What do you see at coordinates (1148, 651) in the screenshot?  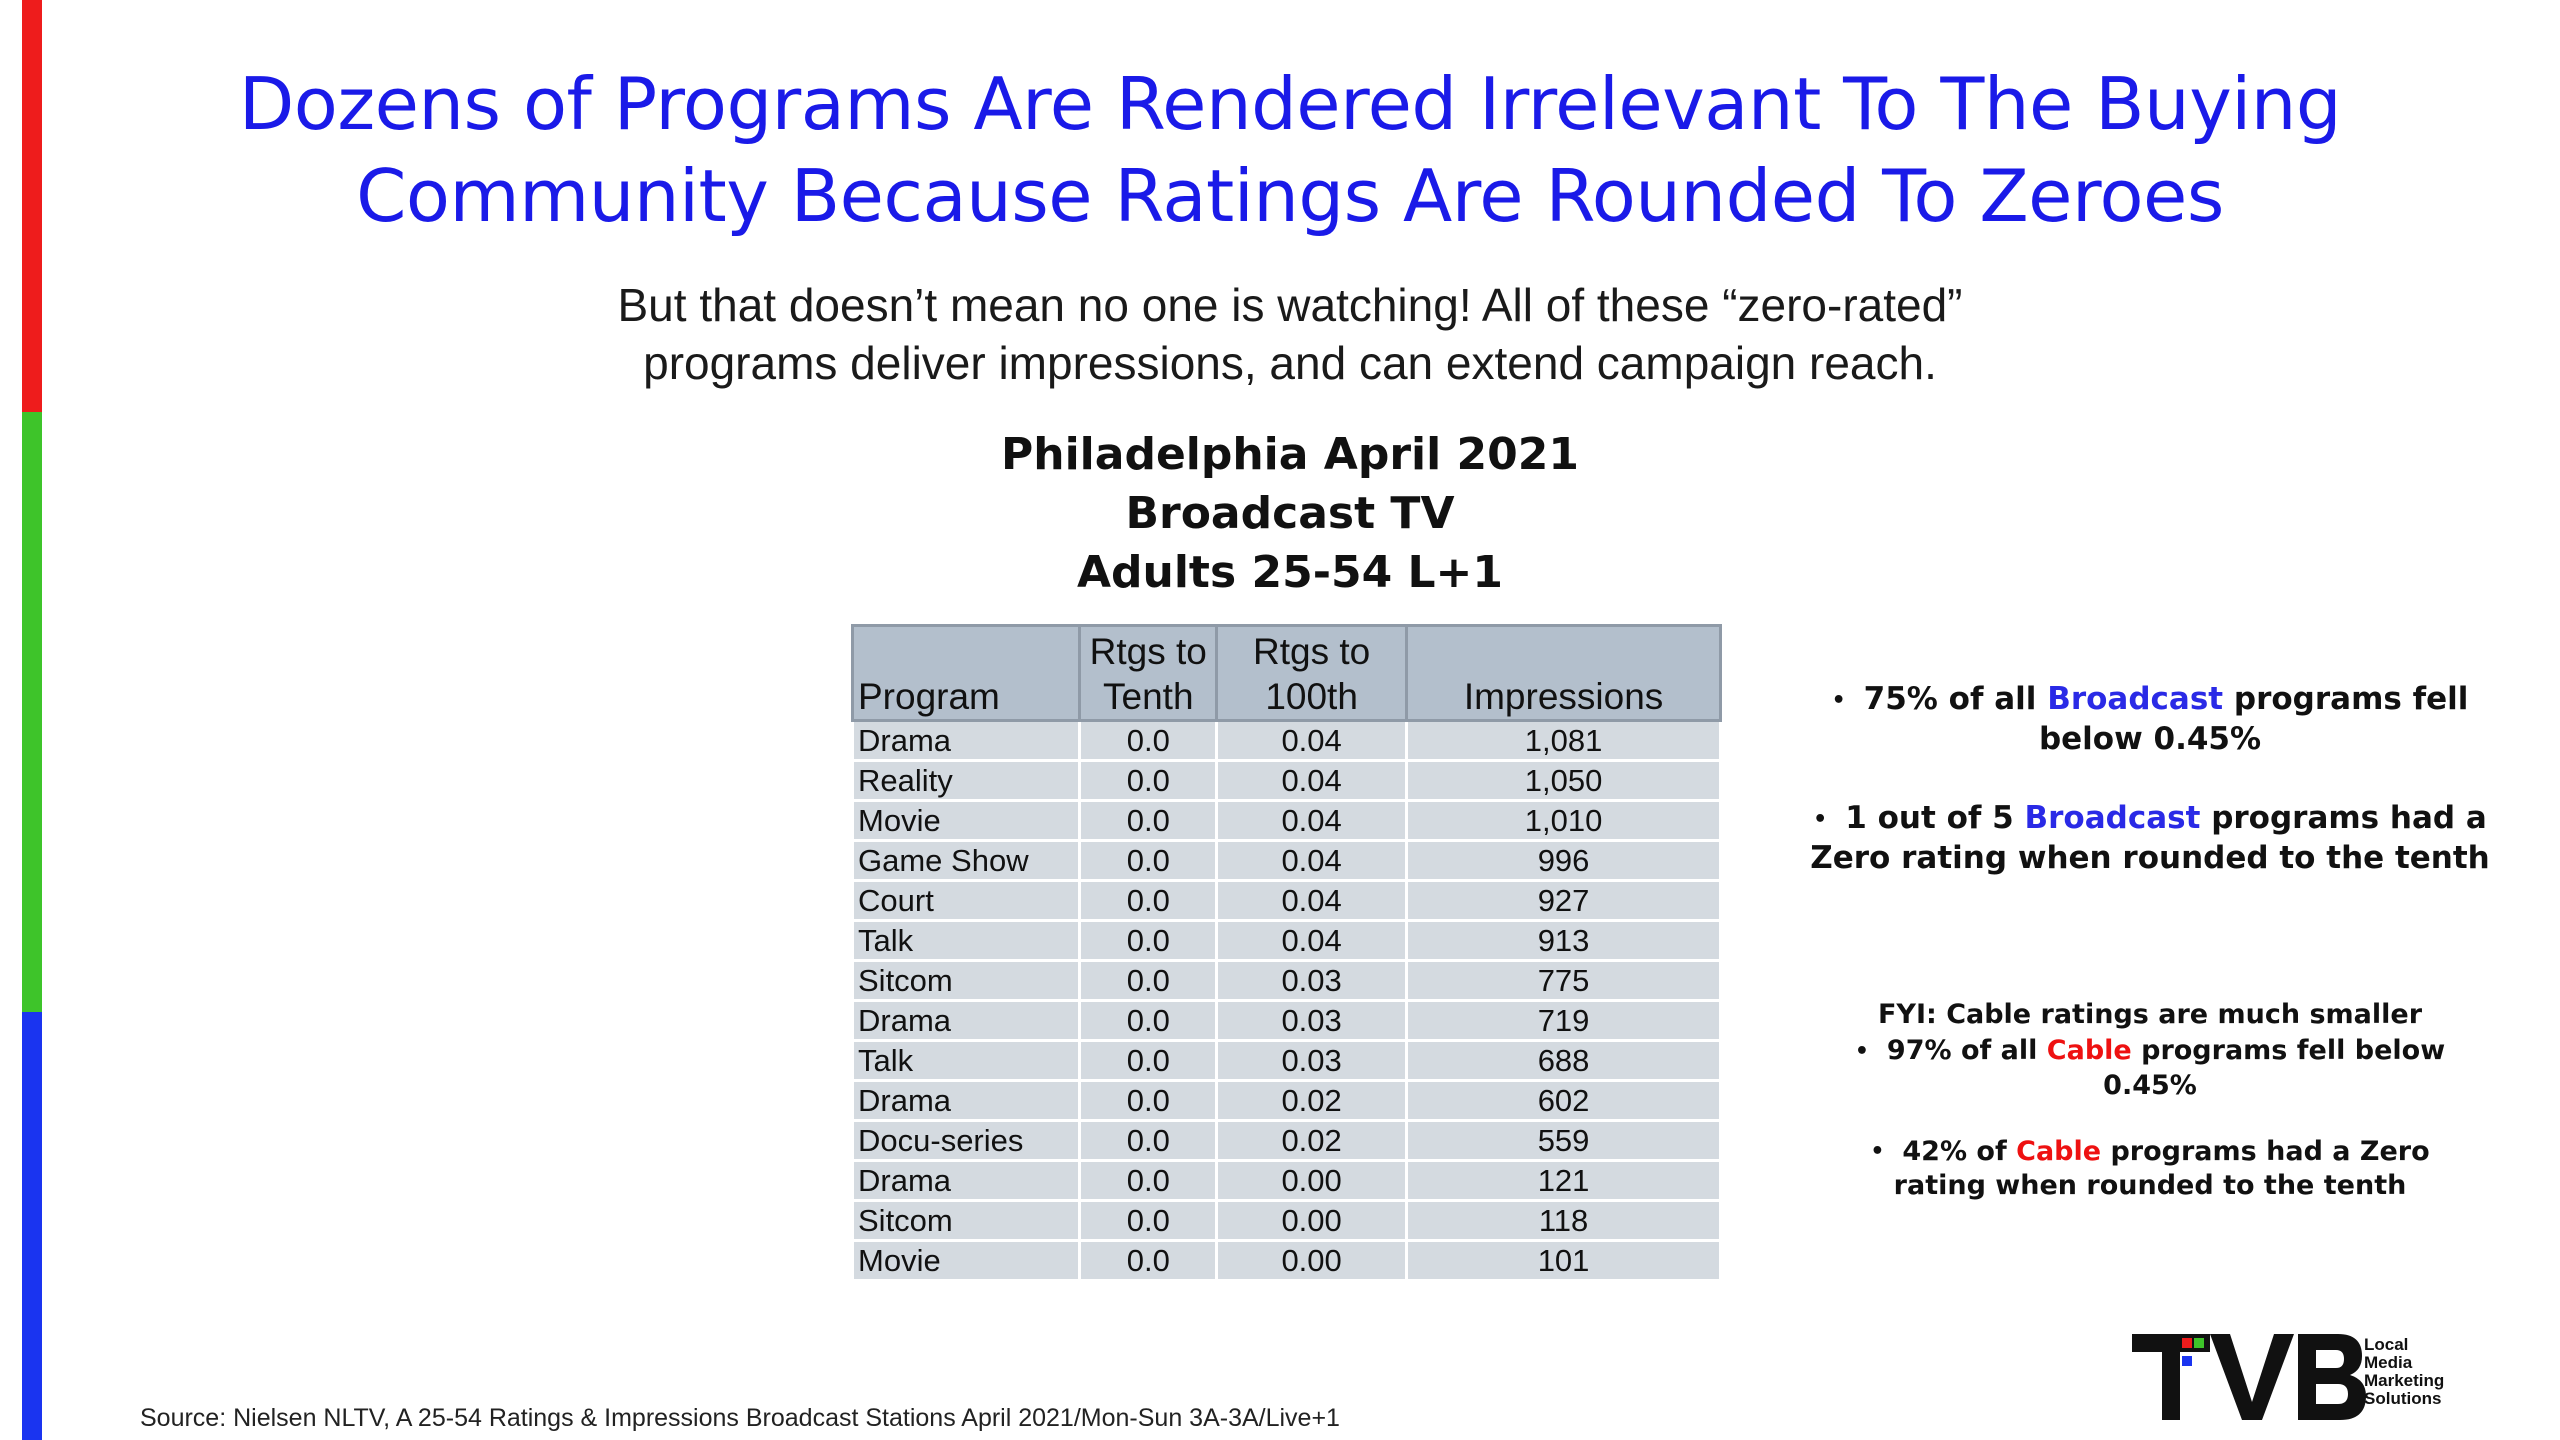 I see `header-rtgs-tenth-line1: Rtgs to` at bounding box center [1148, 651].